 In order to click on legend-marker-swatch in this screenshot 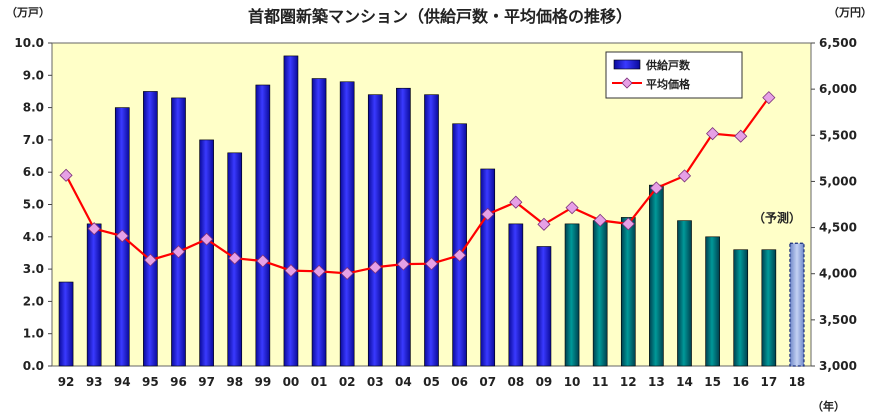, I will do `click(627, 83)`.